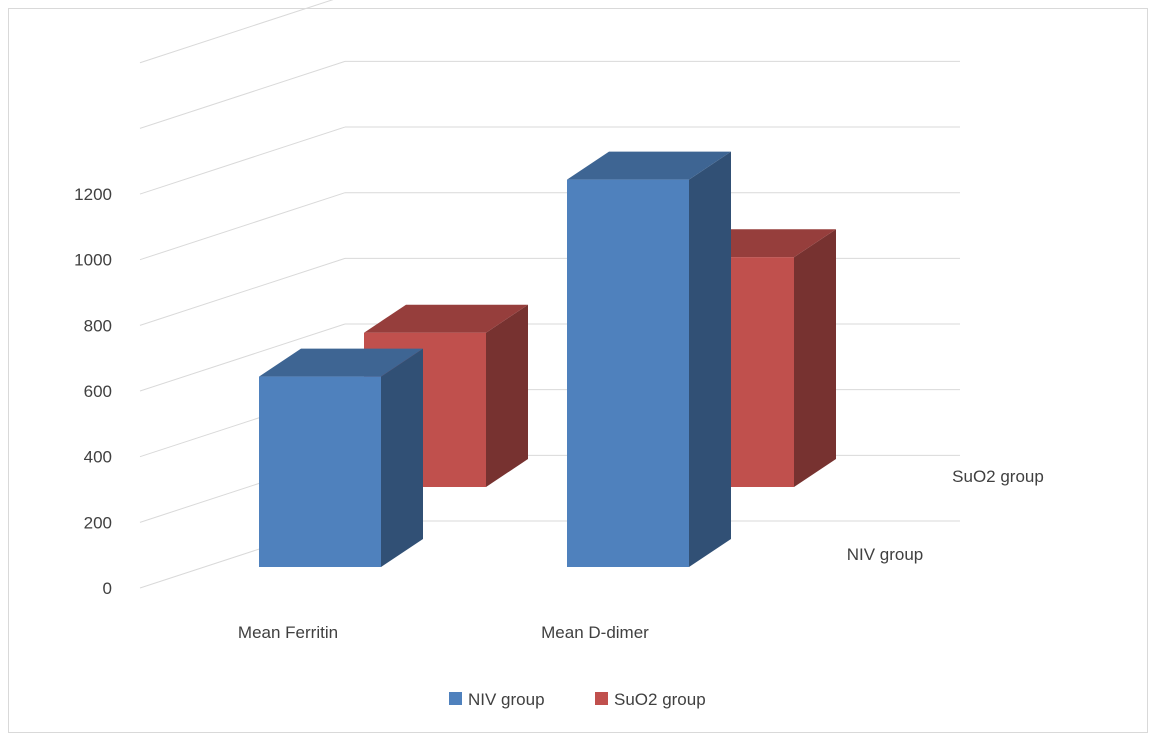 The image size is (1151, 735). I want to click on series-depth-labels: NIV group SuO2 group, so click(945, 515).